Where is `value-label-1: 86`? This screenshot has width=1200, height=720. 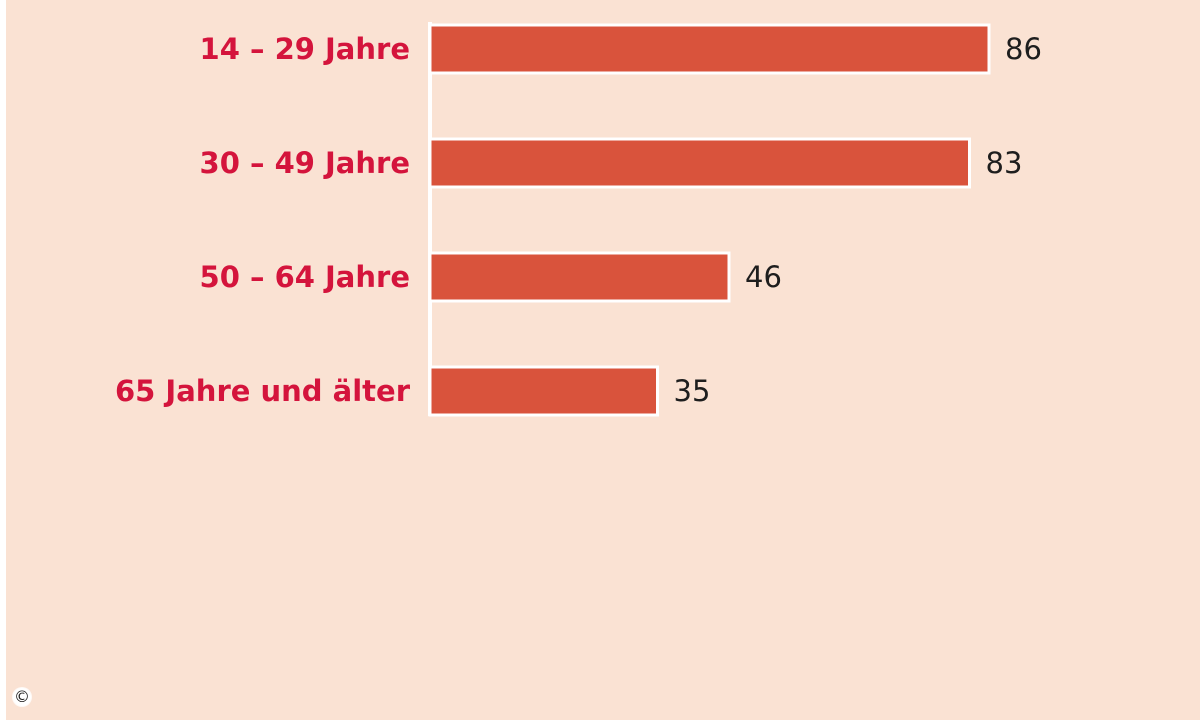 value-label-1: 86 is located at coordinates (1023, 49).